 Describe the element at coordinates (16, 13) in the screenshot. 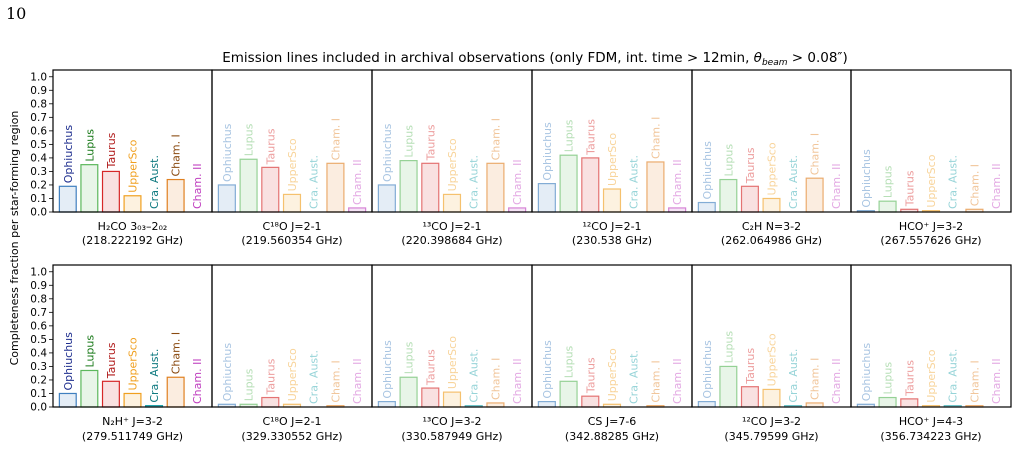

I see `page-number: 10` at that location.